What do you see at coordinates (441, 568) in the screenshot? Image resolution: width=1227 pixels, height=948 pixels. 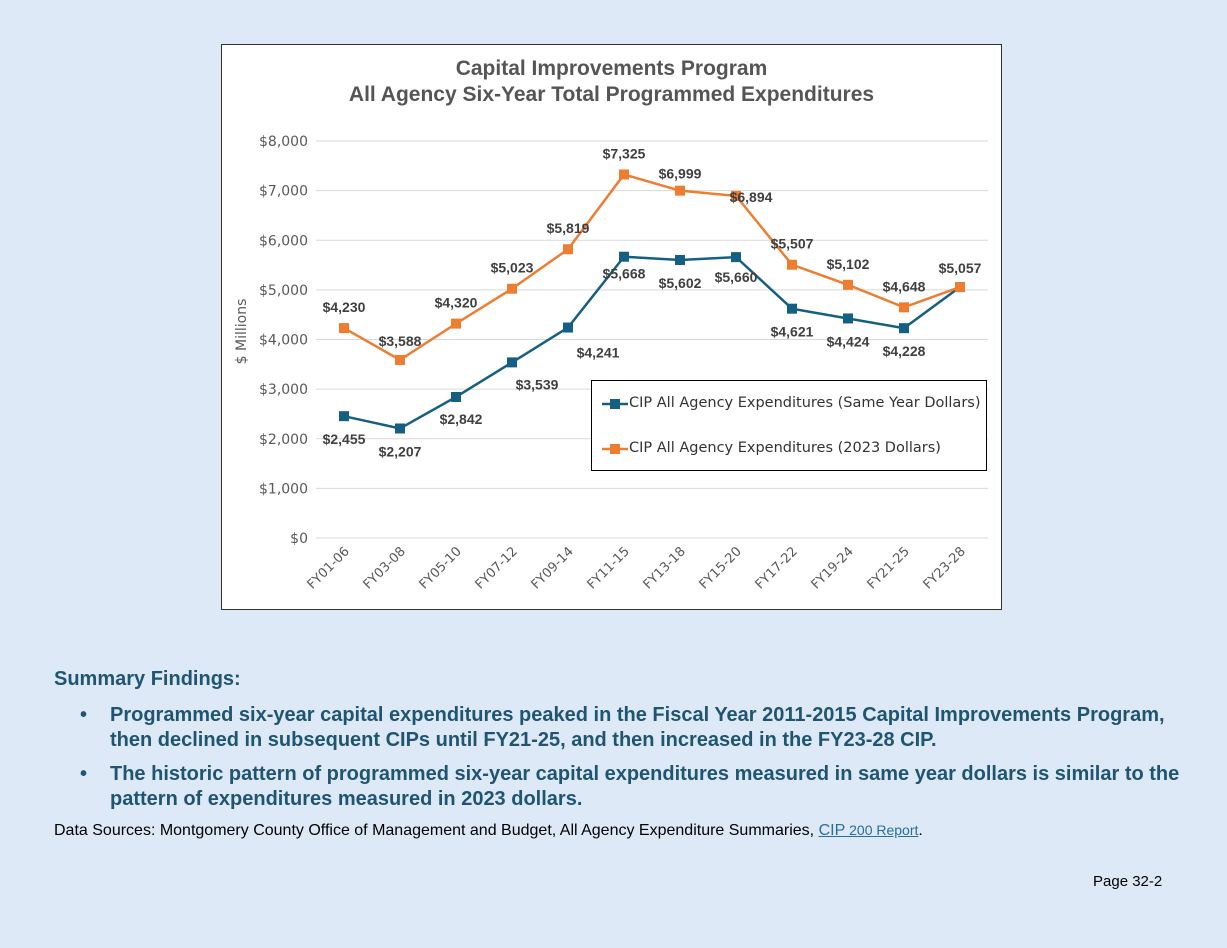 I see `x-tick-label: FY05-10` at bounding box center [441, 568].